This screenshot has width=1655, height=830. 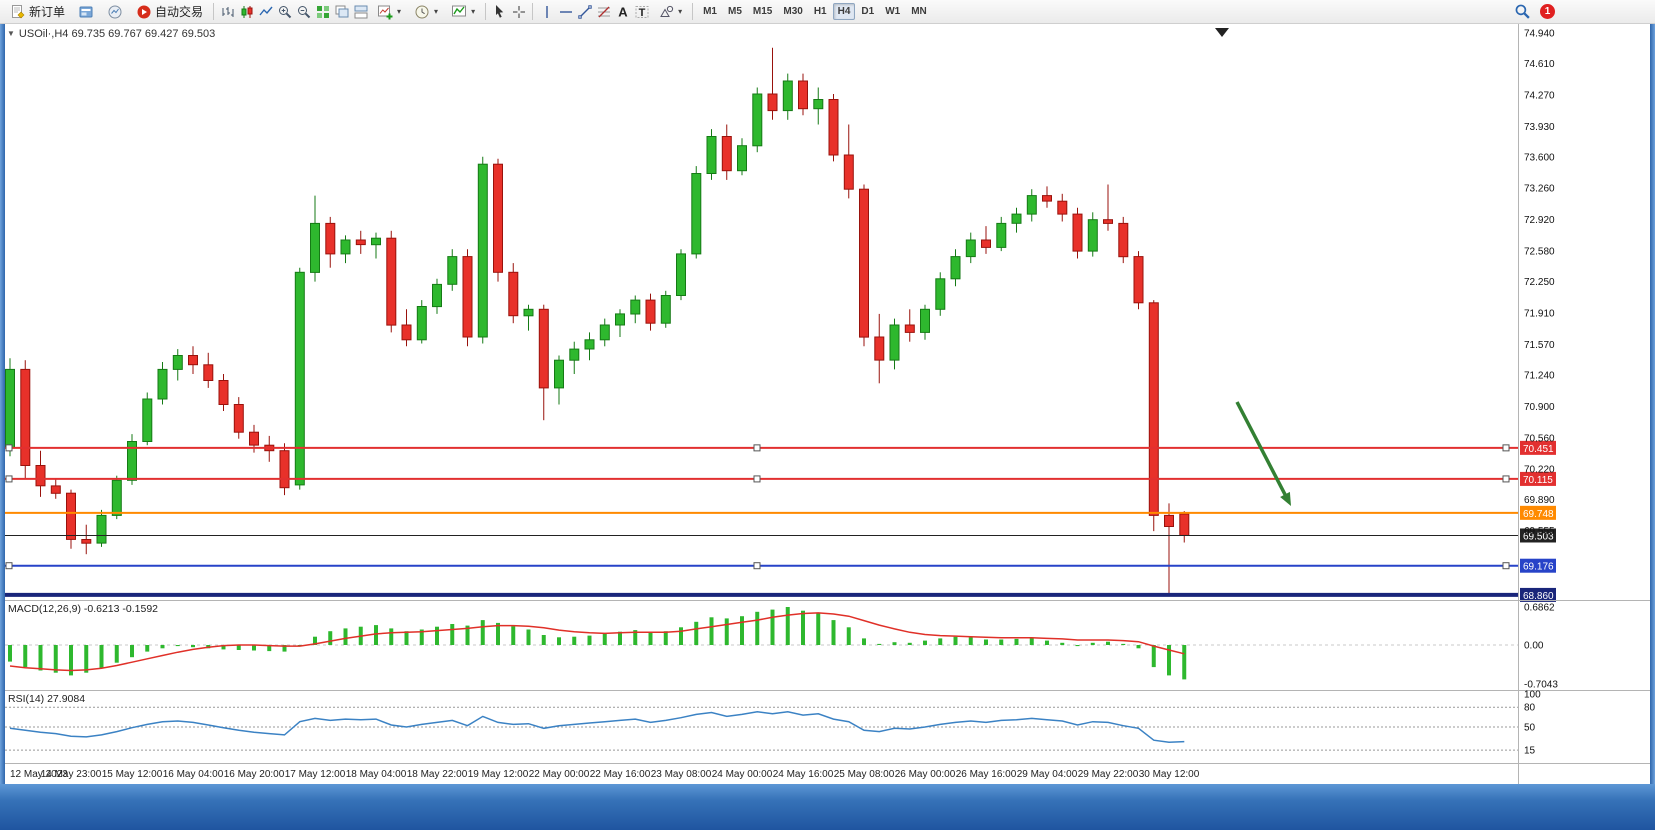 I want to click on profiles-button, so click(x=85, y=12).